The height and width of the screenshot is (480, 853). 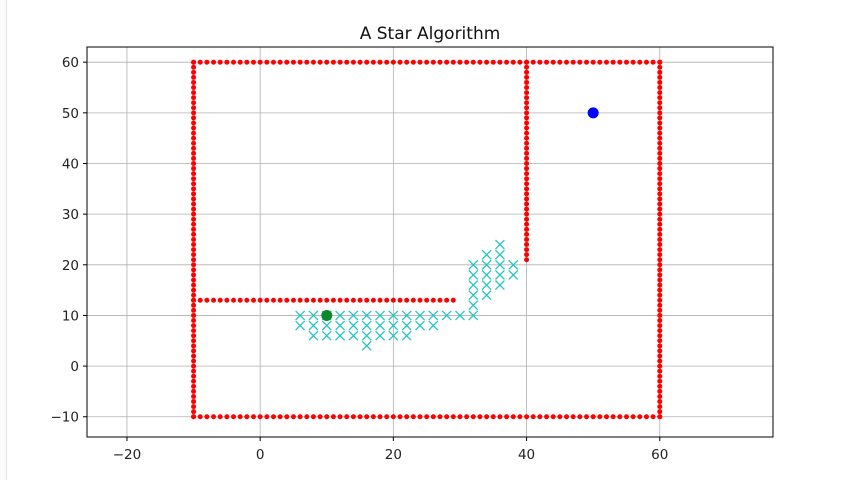 I want to click on y-tick-label: 30, so click(x=70, y=215).